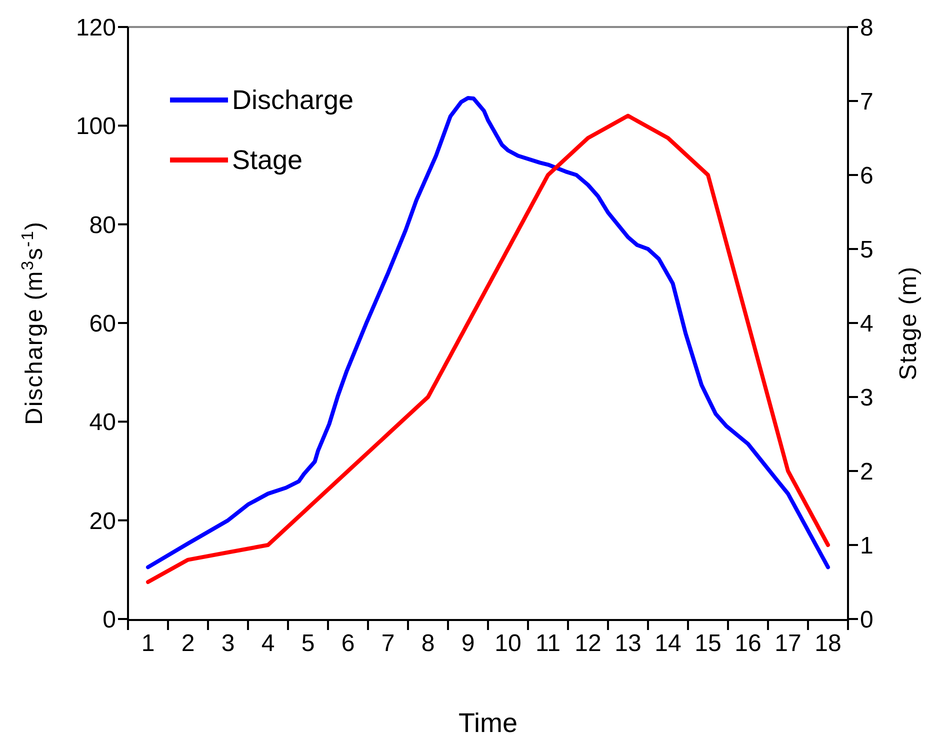  What do you see at coordinates (109, 620) in the screenshot?
I see `y-tick-label: 0` at bounding box center [109, 620].